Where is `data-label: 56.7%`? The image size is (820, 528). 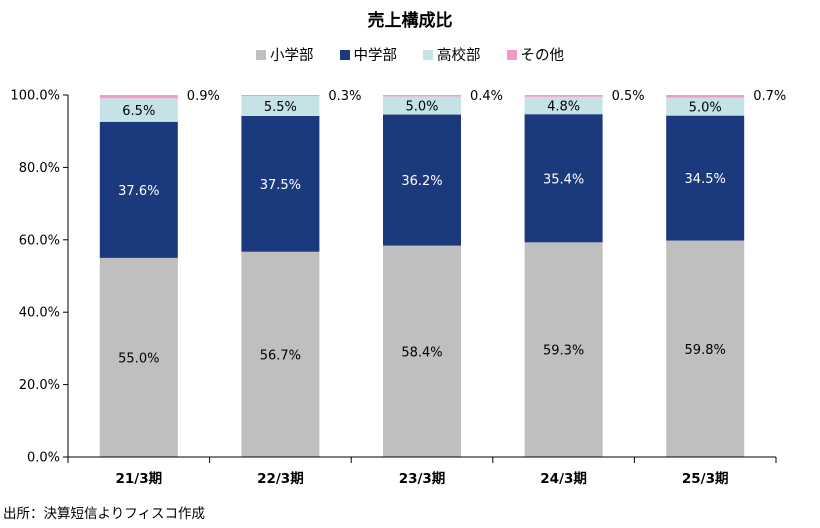
data-label: 56.7% is located at coordinates (280, 355).